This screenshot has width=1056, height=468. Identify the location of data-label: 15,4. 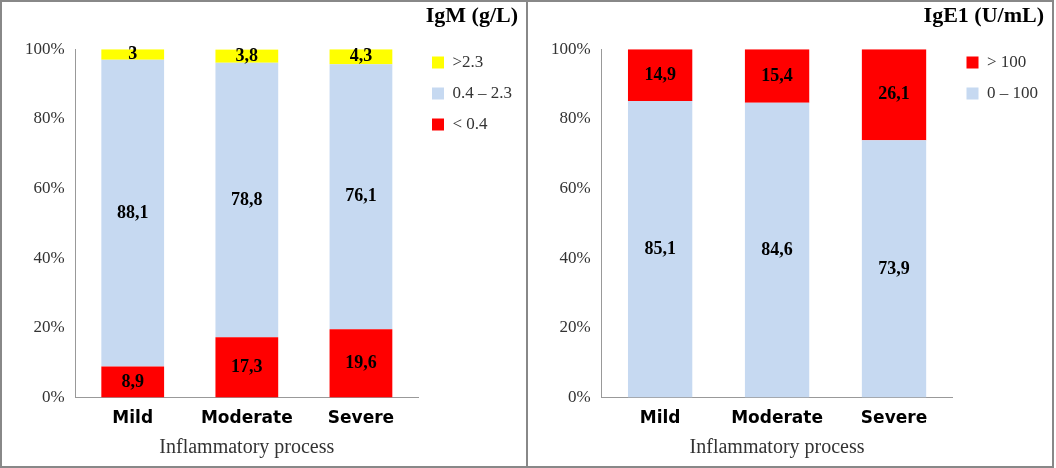
(777, 74).